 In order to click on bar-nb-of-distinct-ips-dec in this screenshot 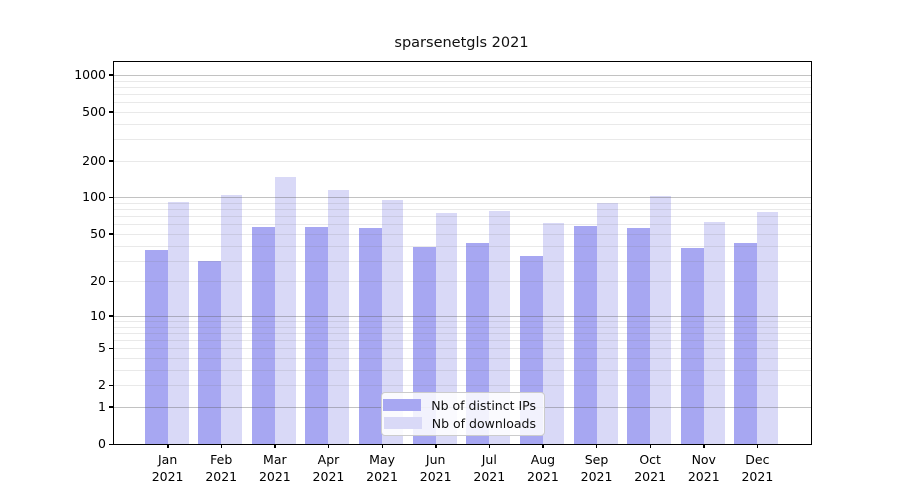, I will do `click(746, 343)`.